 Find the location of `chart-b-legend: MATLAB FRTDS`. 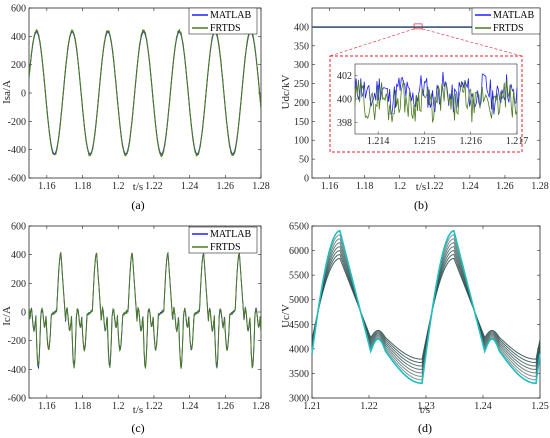

chart-b-legend: MATLAB FRTDS is located at coordinates (506, 21).